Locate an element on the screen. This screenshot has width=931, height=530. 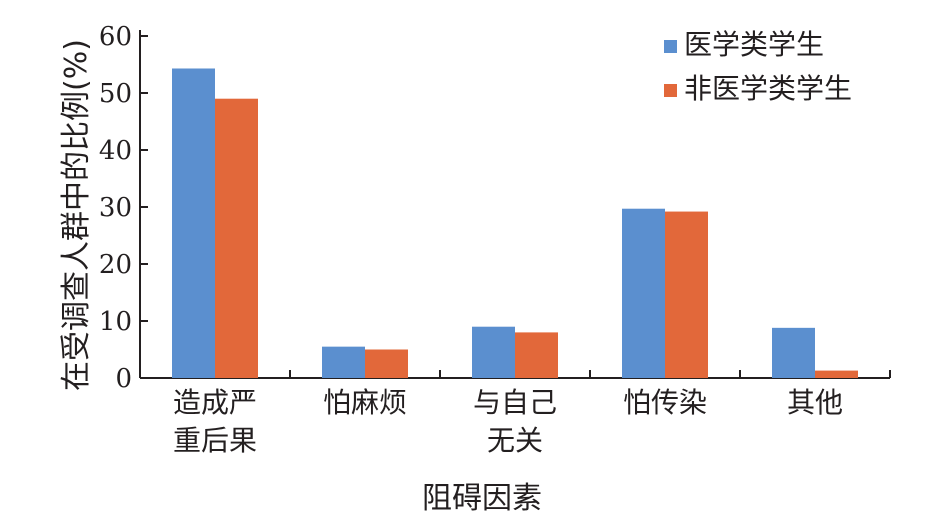
x-tick-label: 其他 is located at coordinates (815, 402).